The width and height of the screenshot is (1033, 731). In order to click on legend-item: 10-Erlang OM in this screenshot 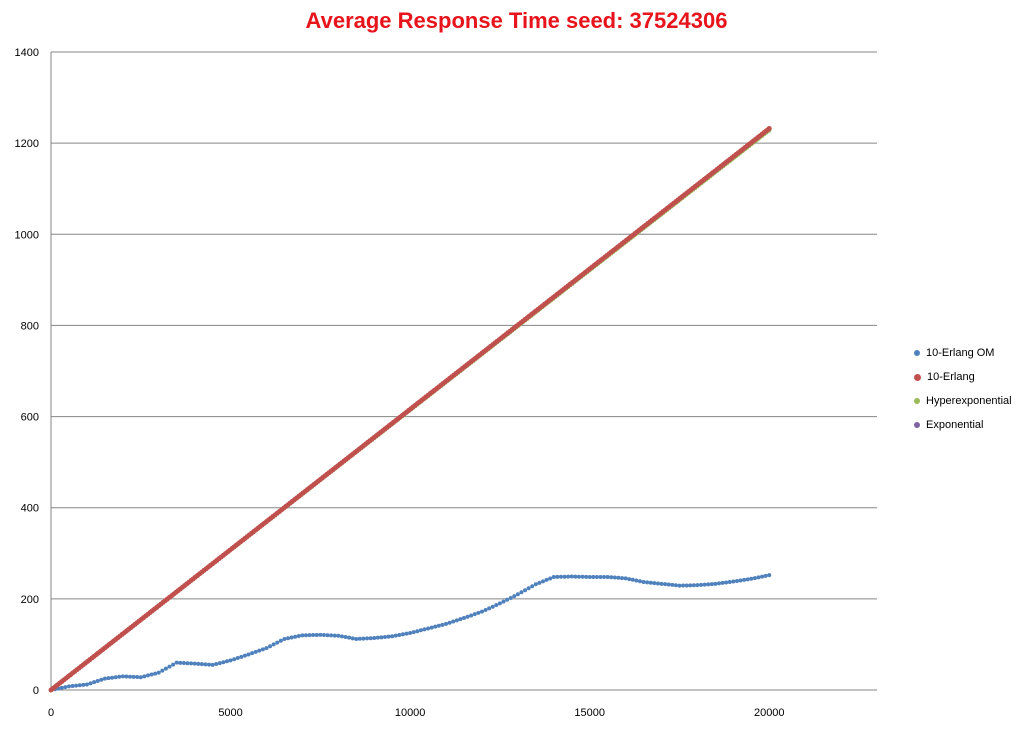, I will do `click(962, 353)`.